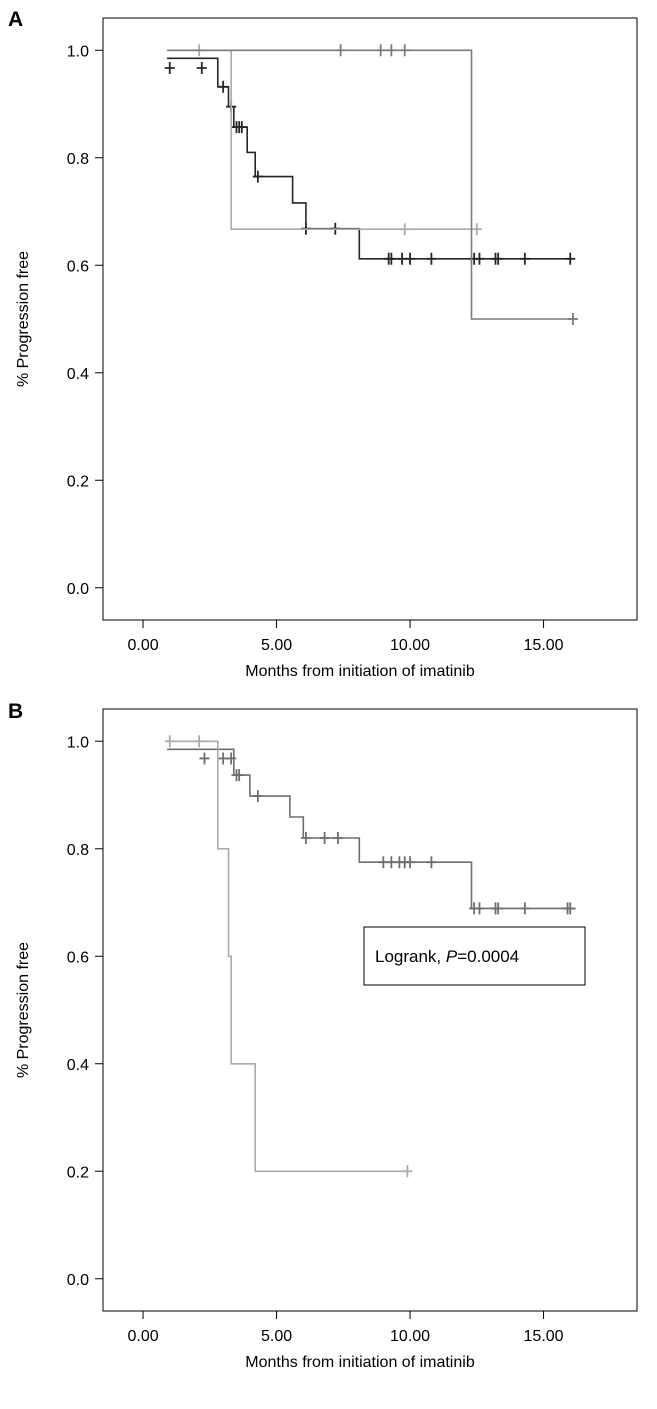 The image size is (657, 1409). Describe the element at coordinates (15, 711) in the screenshot. I see `panel-label: B` at that location.